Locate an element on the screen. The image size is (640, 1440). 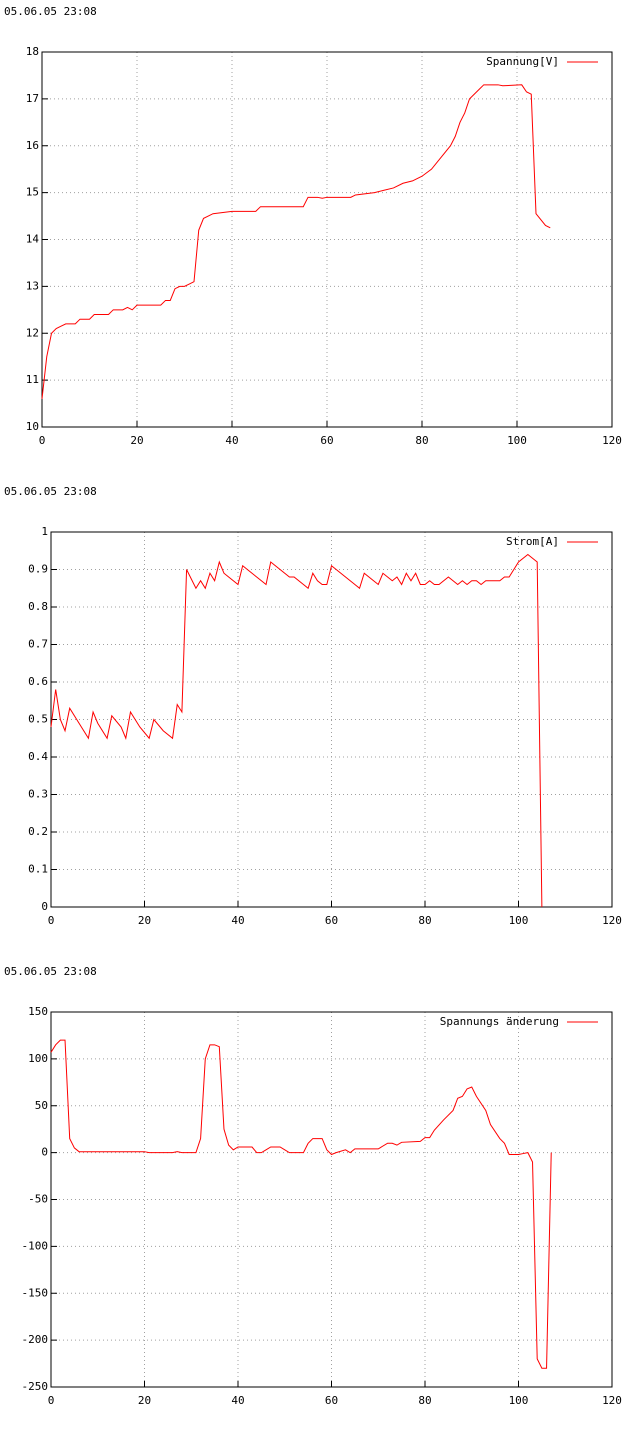
y-tick-label: -200 is located at coordinates (35, 1339).